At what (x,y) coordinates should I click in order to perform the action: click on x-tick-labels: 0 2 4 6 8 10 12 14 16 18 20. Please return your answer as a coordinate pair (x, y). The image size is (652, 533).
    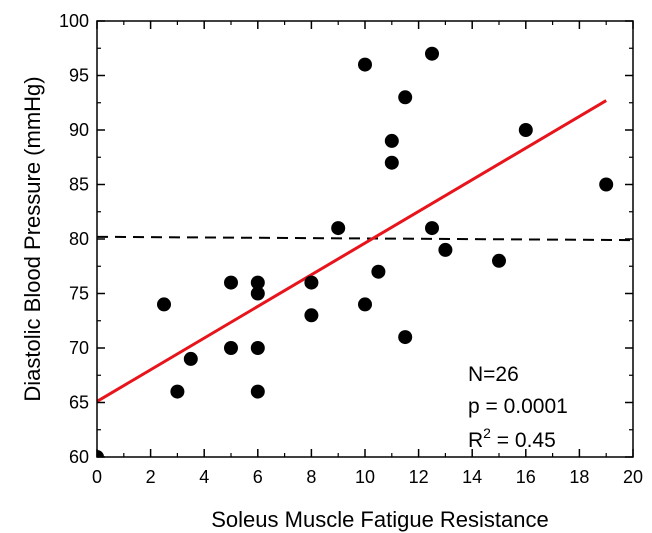
    Looking at the image, I should click on (367, 477).